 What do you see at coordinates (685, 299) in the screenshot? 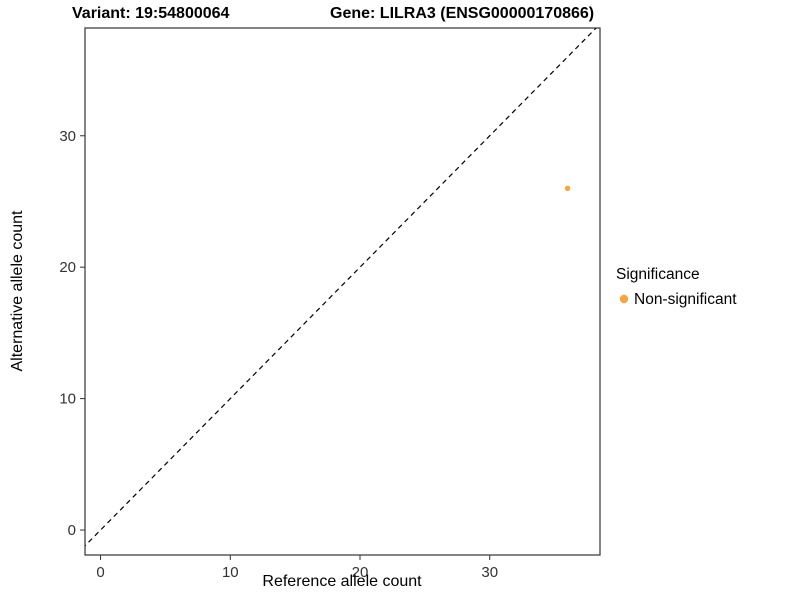
I see `legend-entry-label: Non-significant` at bounding box center [685, 299].